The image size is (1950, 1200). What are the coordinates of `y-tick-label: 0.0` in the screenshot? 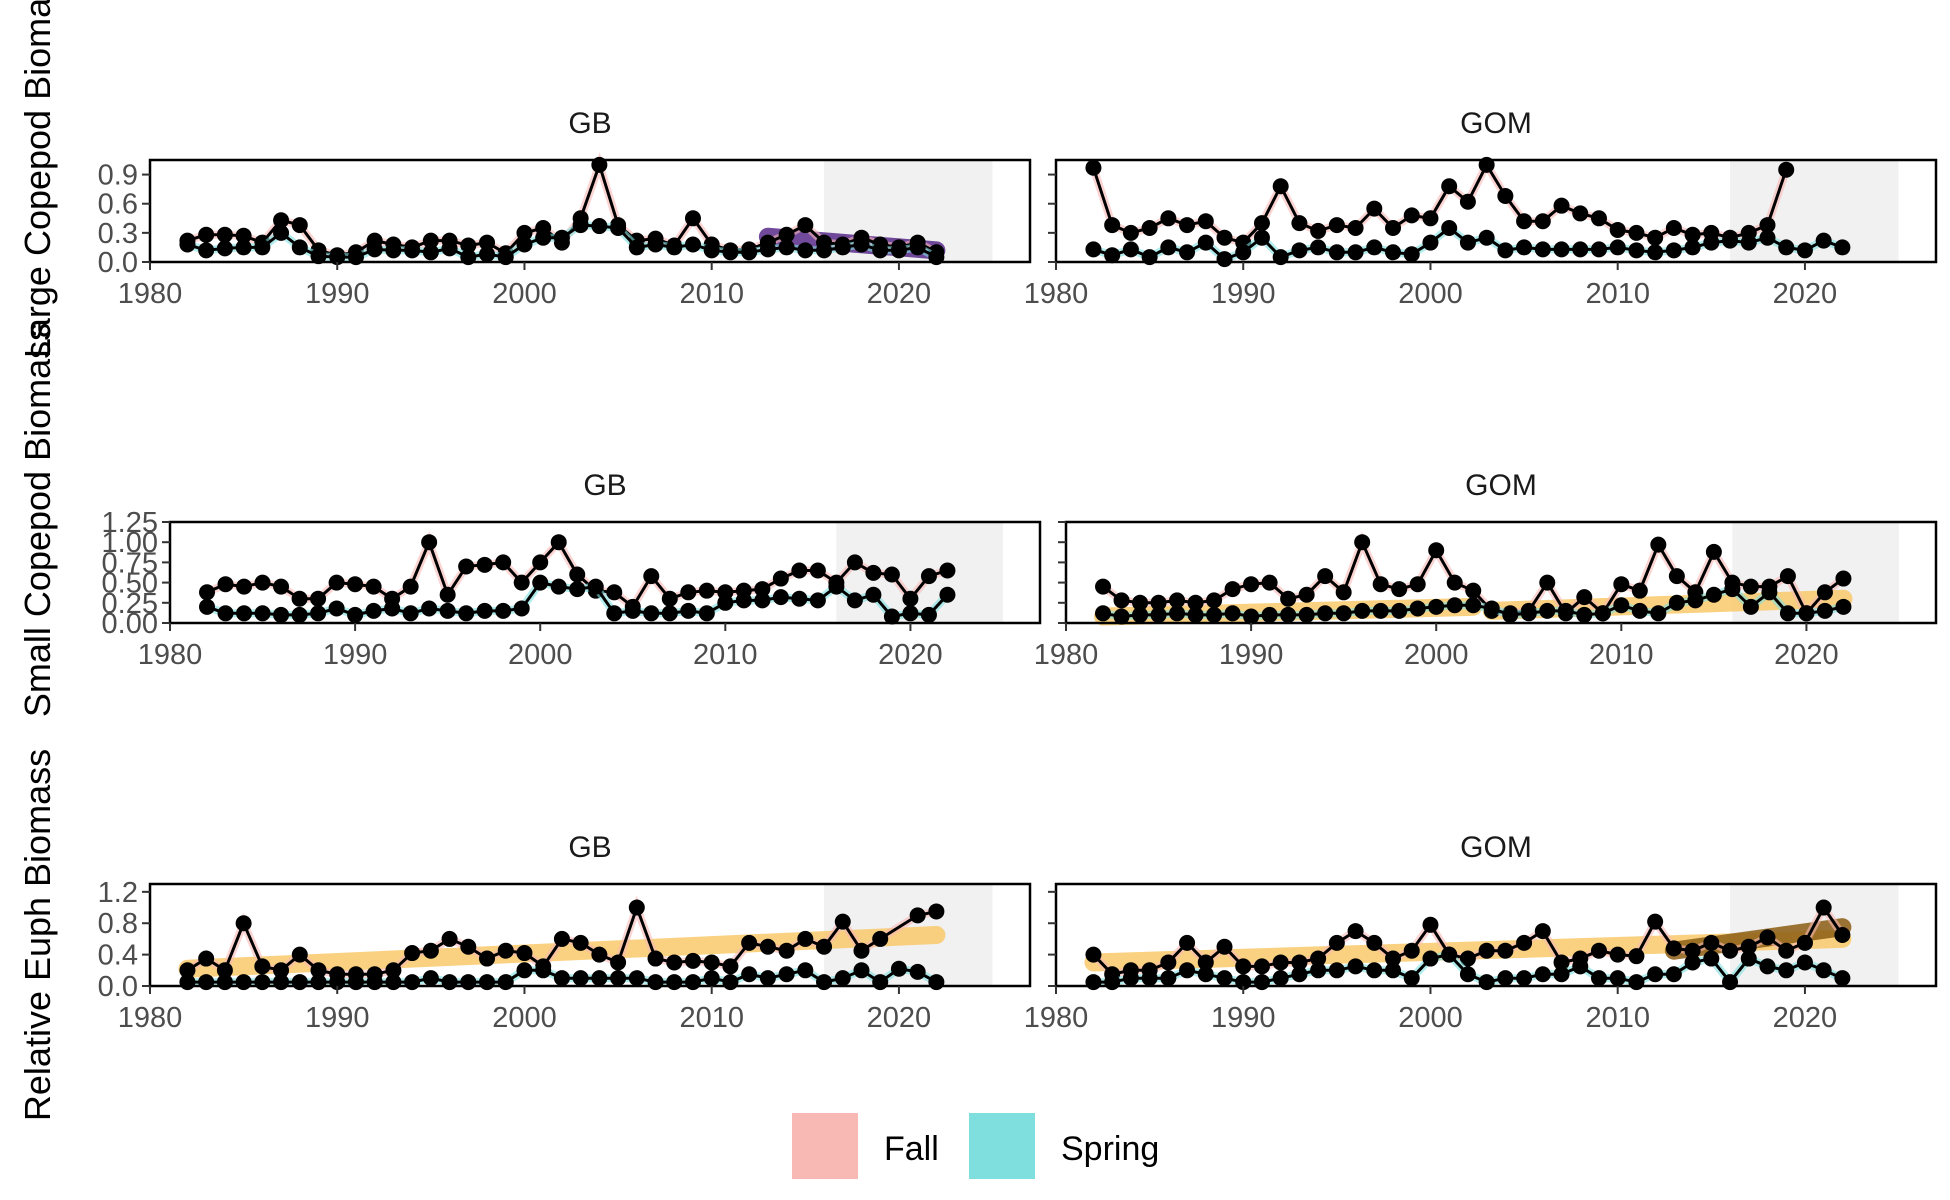 It's located at (118, 987).